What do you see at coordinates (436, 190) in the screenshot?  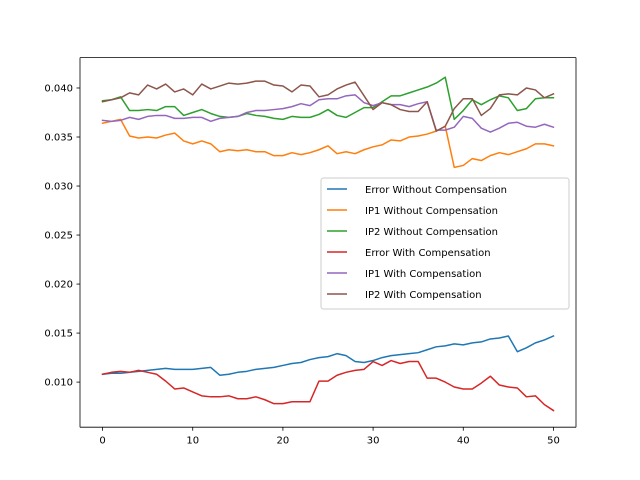 I see `legend-label-1: Error Without Compensation` at bounding box center [436, 190].